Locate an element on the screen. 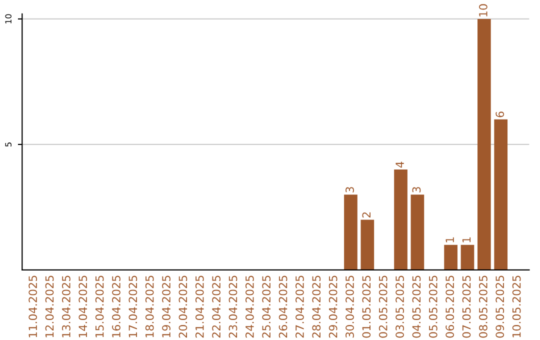 Image resolution: width=540 pixels, height=340 pixels. x-tick-label: 01.05.2025 is located at coordinates (366, 307).